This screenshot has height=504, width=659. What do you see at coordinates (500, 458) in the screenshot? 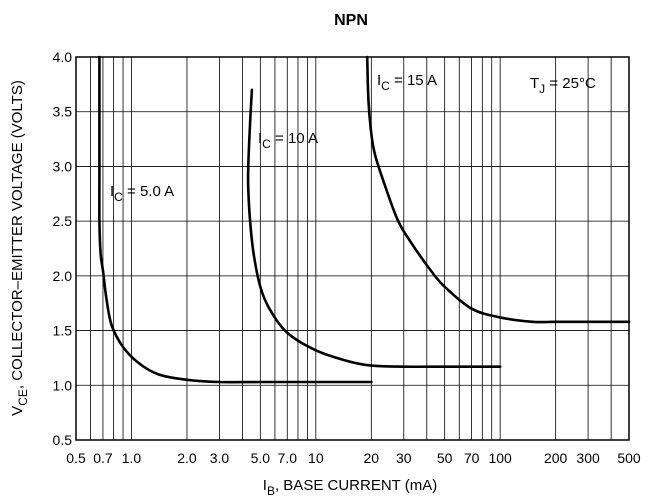
I see `x-tick-label: 100` at bounding box center [500, 458].